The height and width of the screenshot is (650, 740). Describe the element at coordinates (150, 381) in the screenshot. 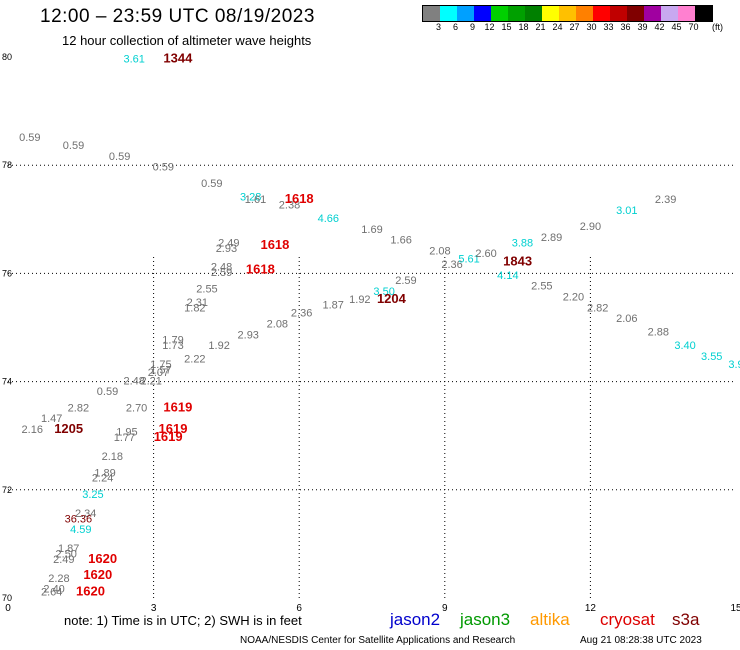

I see `wave-height-label: 2.21` at that location.